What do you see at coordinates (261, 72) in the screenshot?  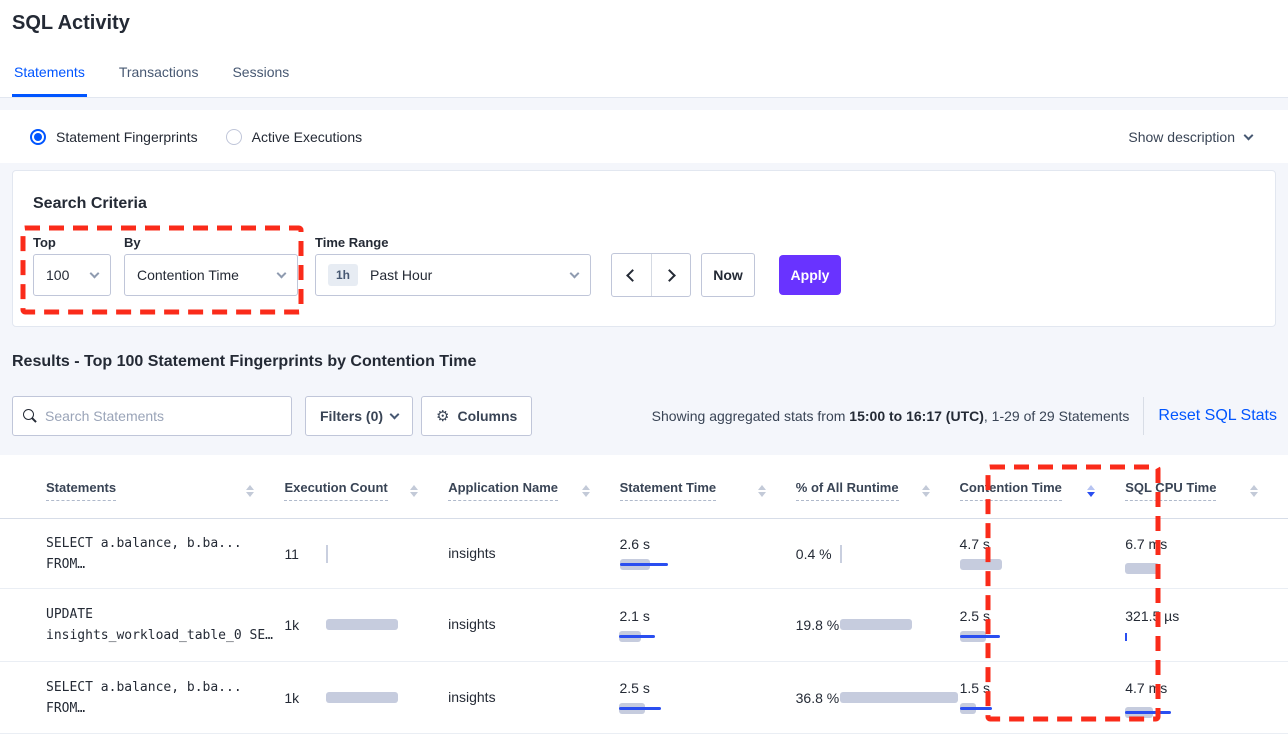 I see `tab-sessions: Sessions` at bounding box center [261, 72].